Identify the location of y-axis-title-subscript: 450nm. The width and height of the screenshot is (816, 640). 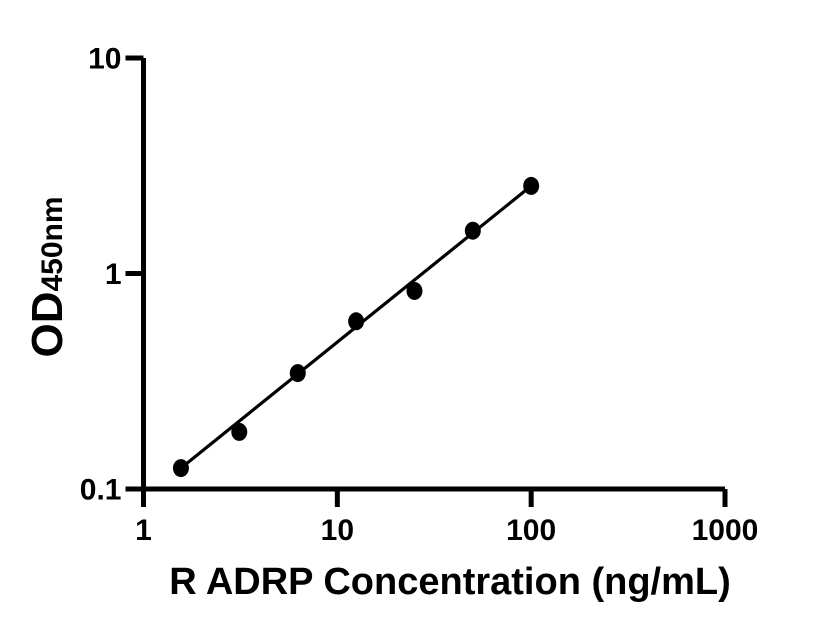
(52, 244).